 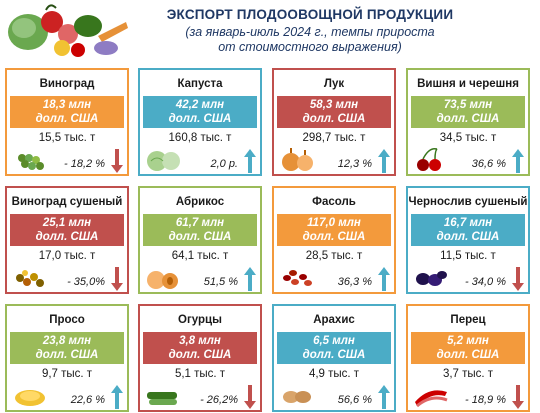 What do you see at coordinates (200, 256) in the screenshot?
I see `export-volume: 64,1 тыс. т` at bounding box center [200, 256].